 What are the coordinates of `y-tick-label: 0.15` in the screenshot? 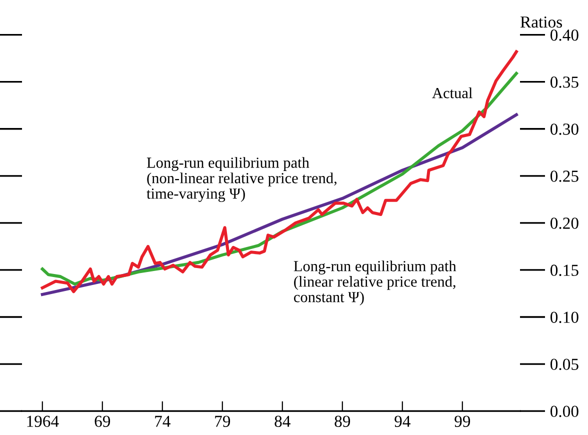 It's located at (564, 270).